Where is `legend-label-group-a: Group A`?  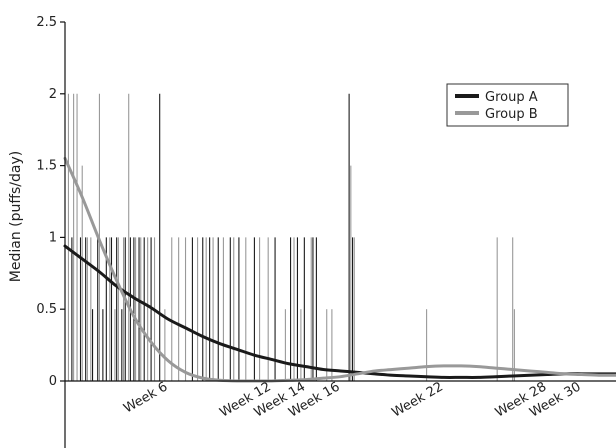 legend-label-group-a: Group A is located at coordinates (511, 97).